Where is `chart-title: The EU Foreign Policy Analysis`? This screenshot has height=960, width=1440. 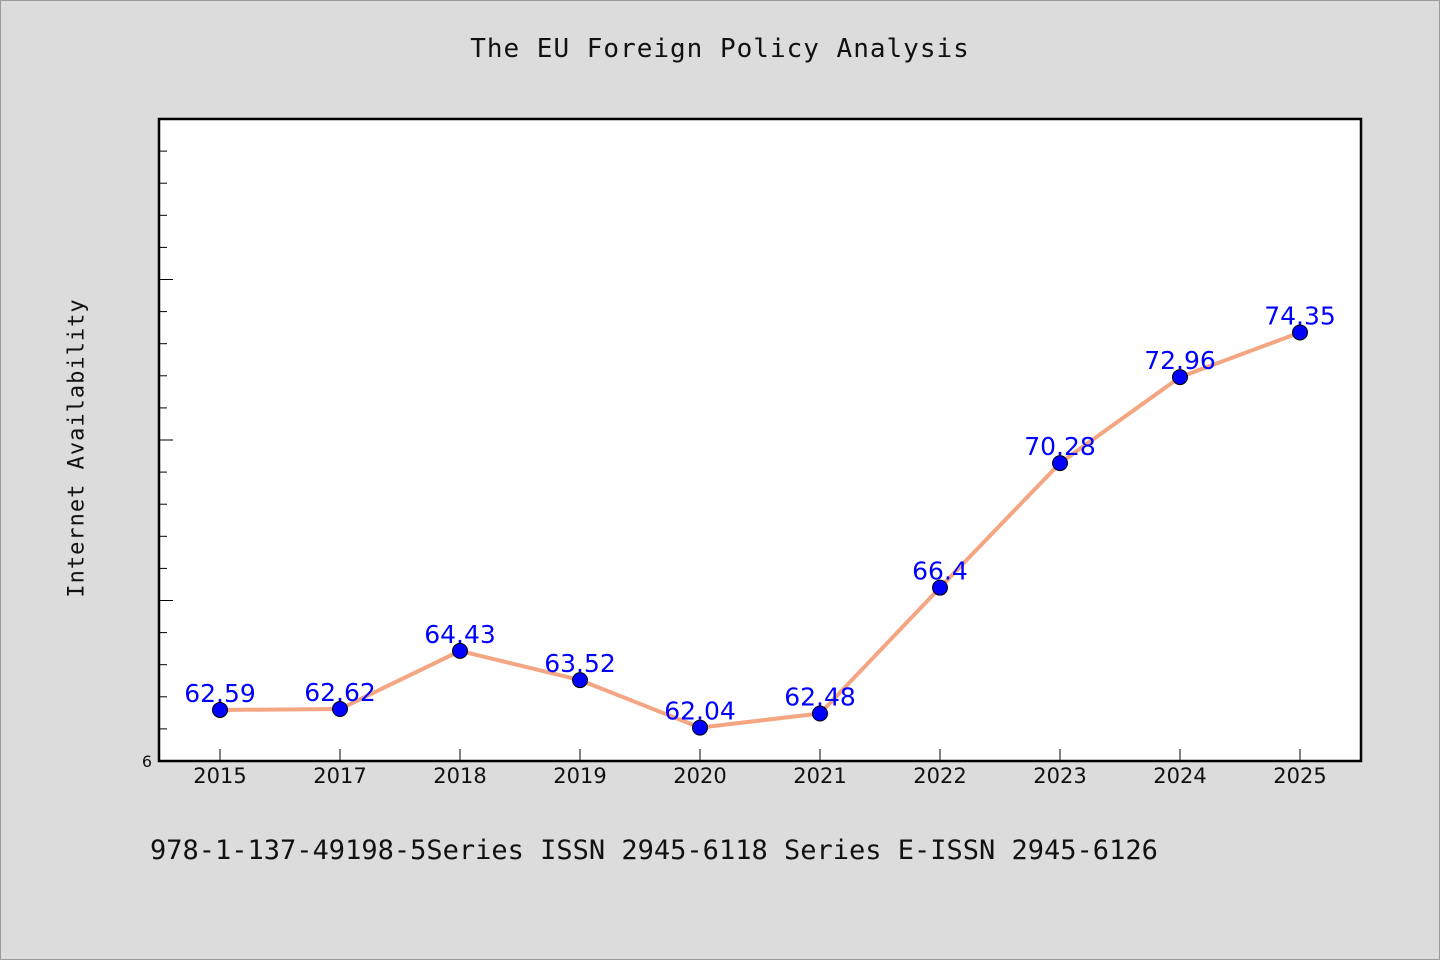 chart-title: The EU Foreign Policy Analysis is located at coordinates (720, 49).